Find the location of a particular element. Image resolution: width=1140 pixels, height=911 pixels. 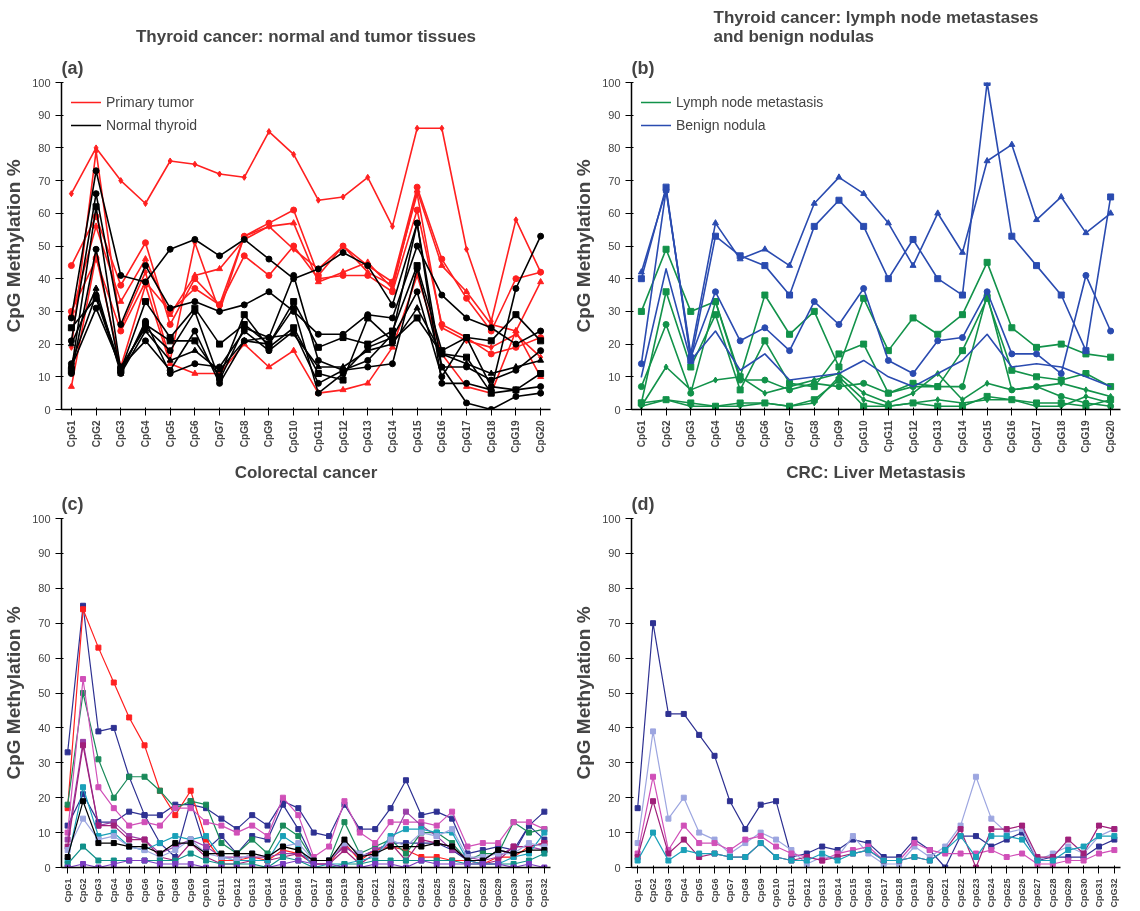

x-tick-label: CpG26 is located at coordinates (452, 893).